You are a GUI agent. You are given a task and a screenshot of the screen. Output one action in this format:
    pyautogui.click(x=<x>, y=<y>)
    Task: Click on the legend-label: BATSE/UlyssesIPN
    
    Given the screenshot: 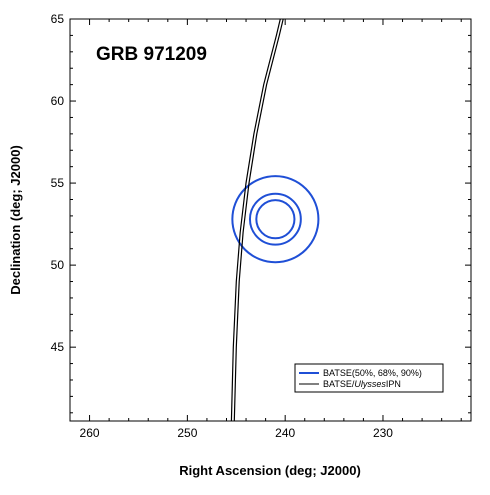 What is the action you would take?
    pyautogui.click(x=362, y=384)
    